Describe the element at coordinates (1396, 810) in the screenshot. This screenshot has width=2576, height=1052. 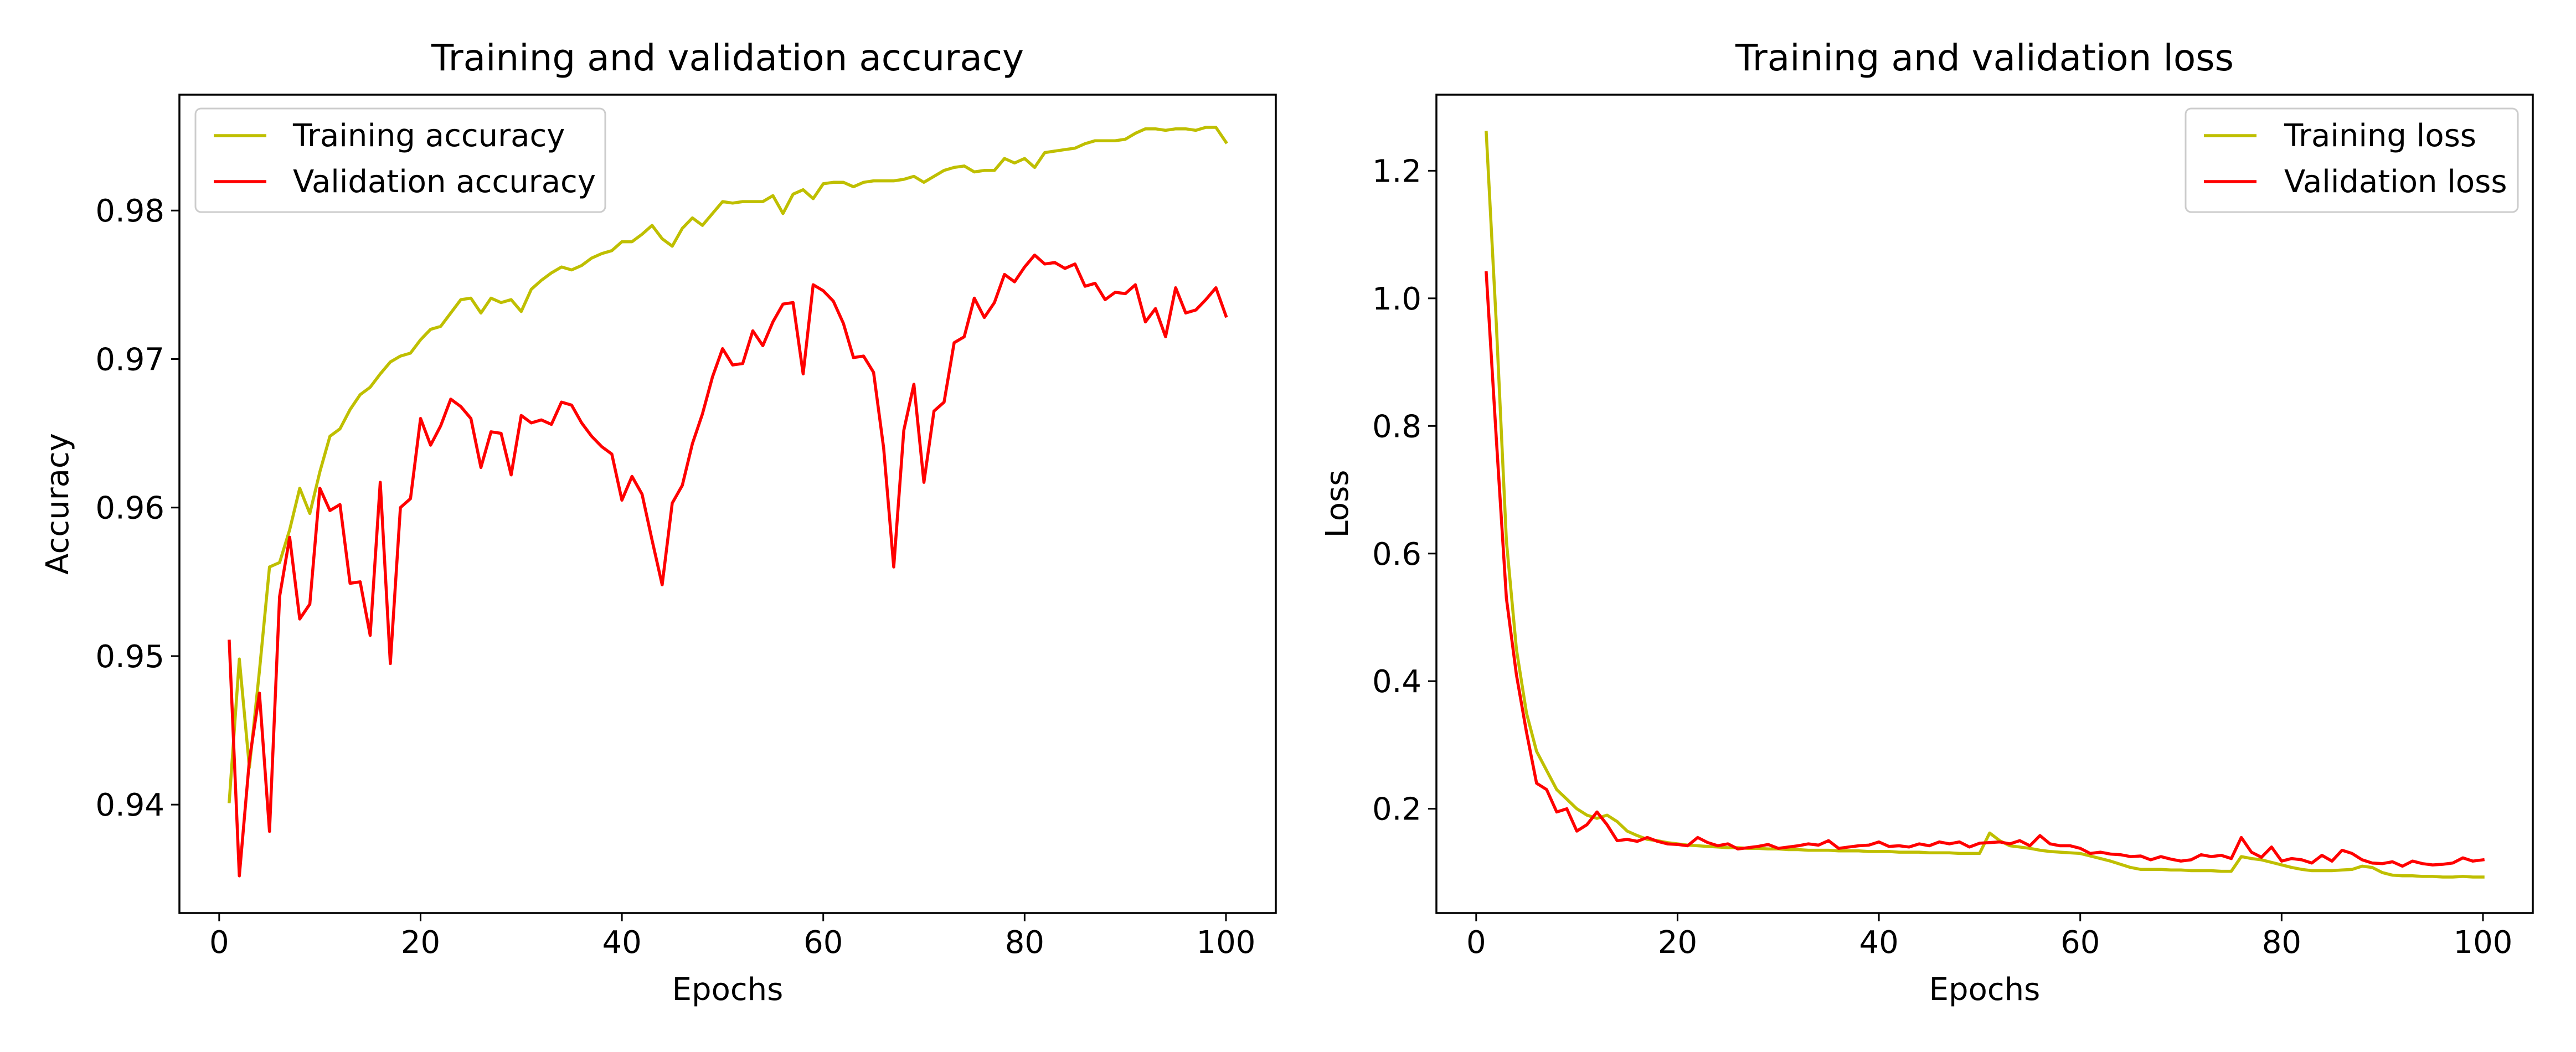
I see `loss-y-tick-label: 0.2` at that location.